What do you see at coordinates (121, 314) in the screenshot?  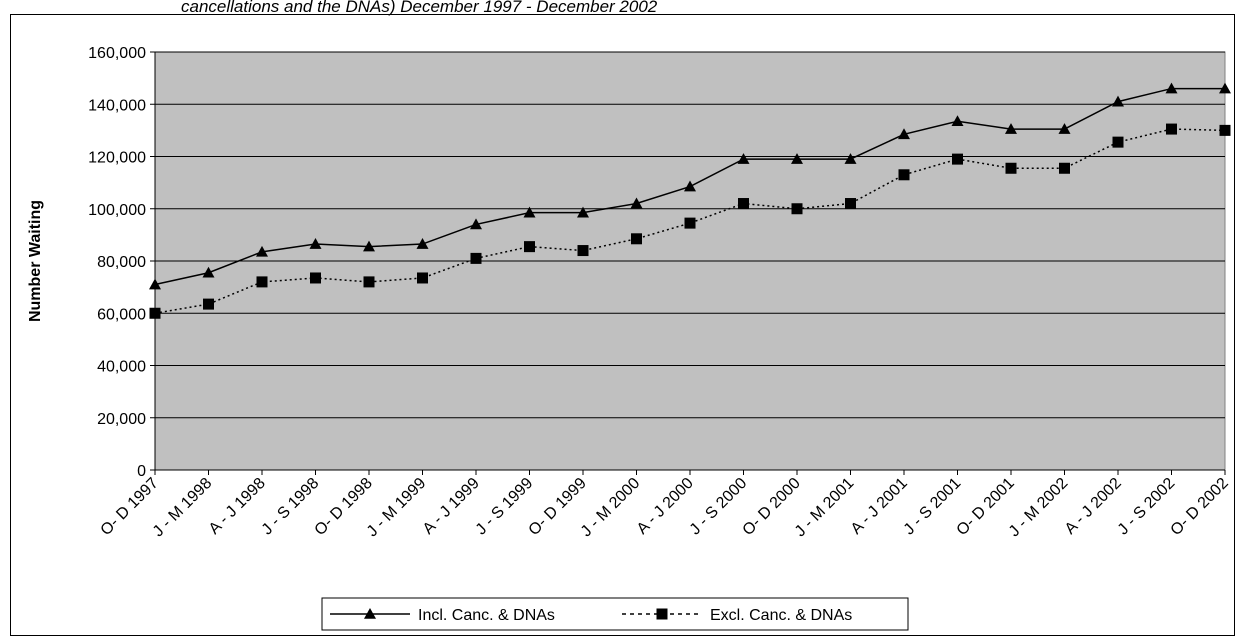 I see `y-tick-label: 60,000` at bounding box center [121, 314].